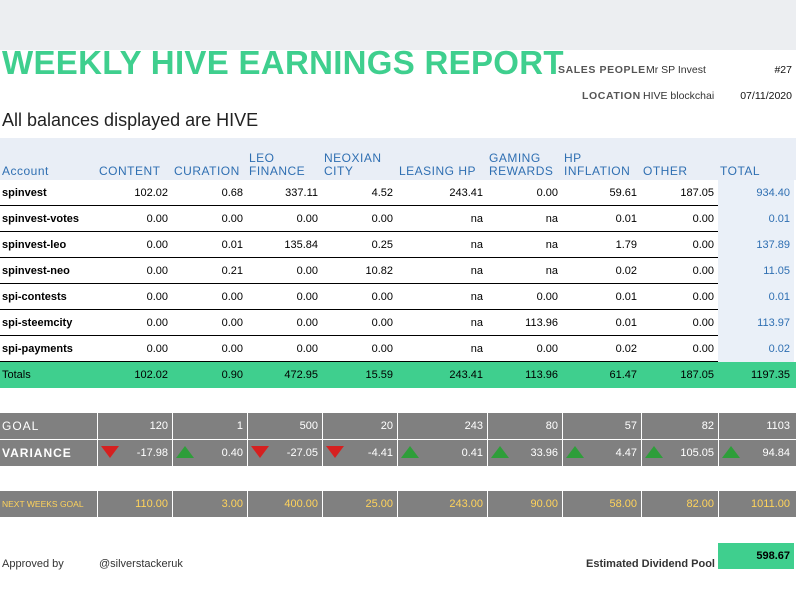 The image size is (796, 589). I want to click on variance-cell: -17.98, so click(152, 453).